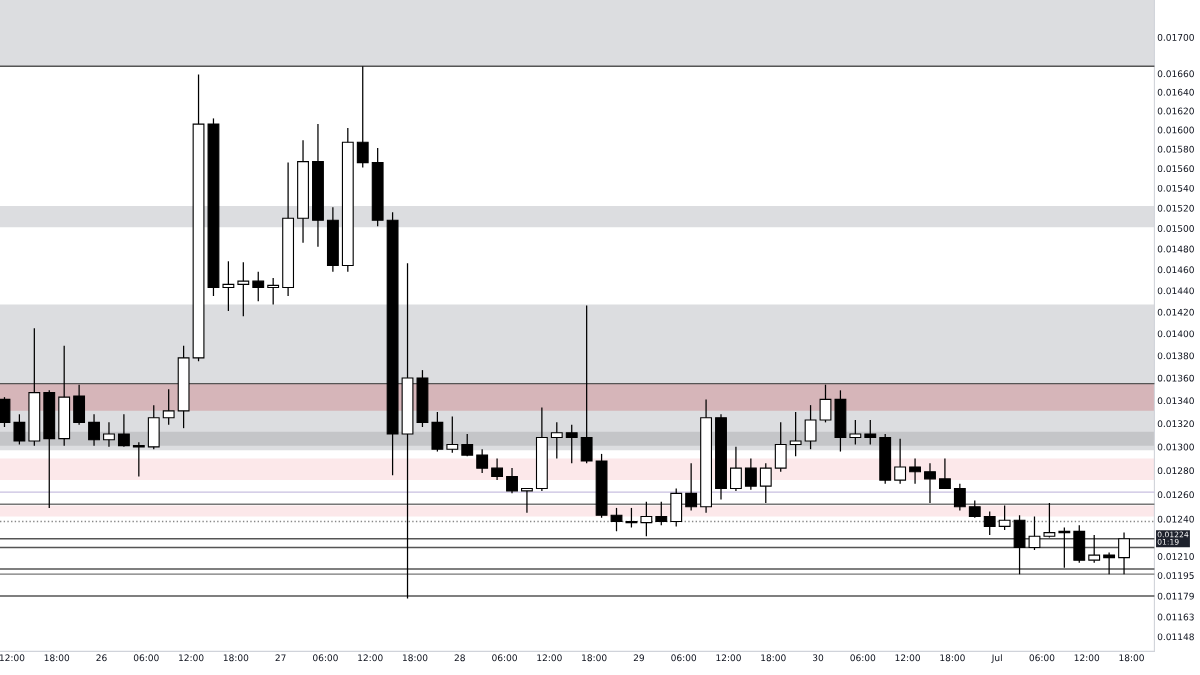 This screenshot has width=1200, height=675. What do you see at coordinates (1175, 74) in the screenshot?
I see `y-tick-label: 0.01660` at bounding box center [1175, 74].